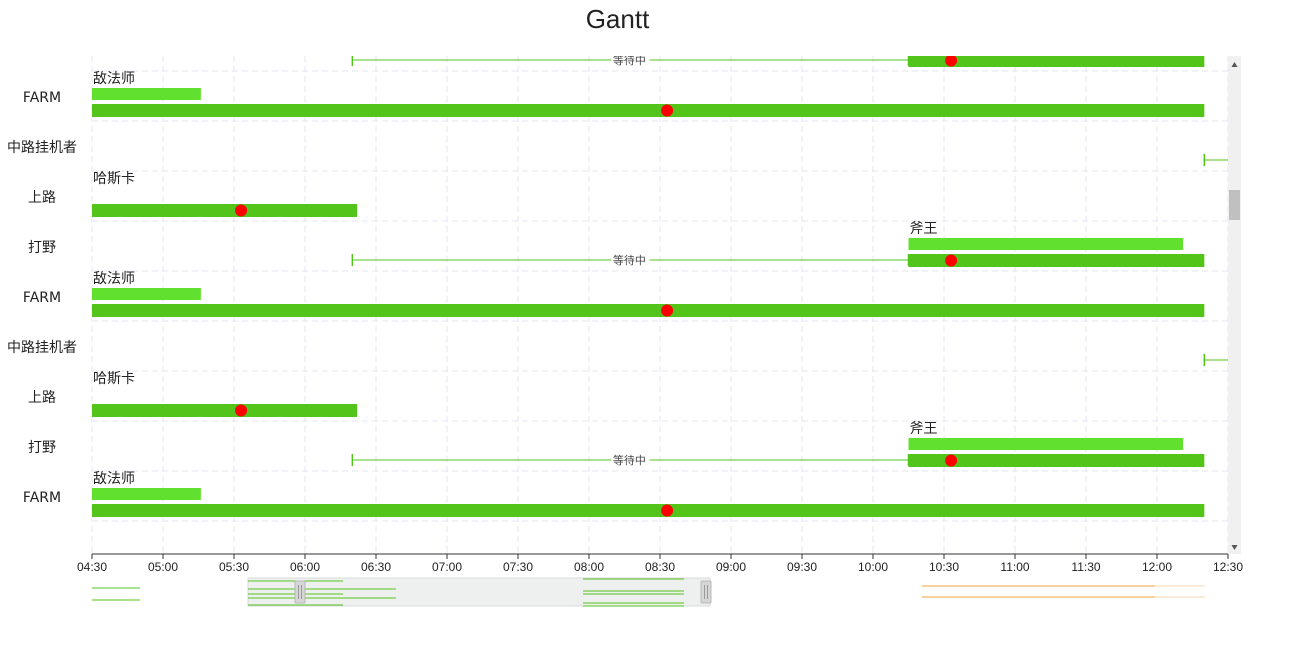 The image size is (1291, 648). What do you see at coordinates (944, 567) in the screenshot?
I see `x-tick-label: 10:30` at bounding box center [944, 567].